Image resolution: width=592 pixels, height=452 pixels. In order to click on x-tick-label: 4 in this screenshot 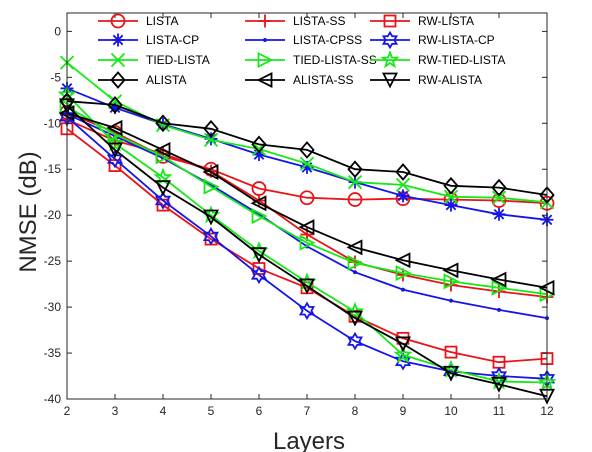, I will do `click(163, 411)`.